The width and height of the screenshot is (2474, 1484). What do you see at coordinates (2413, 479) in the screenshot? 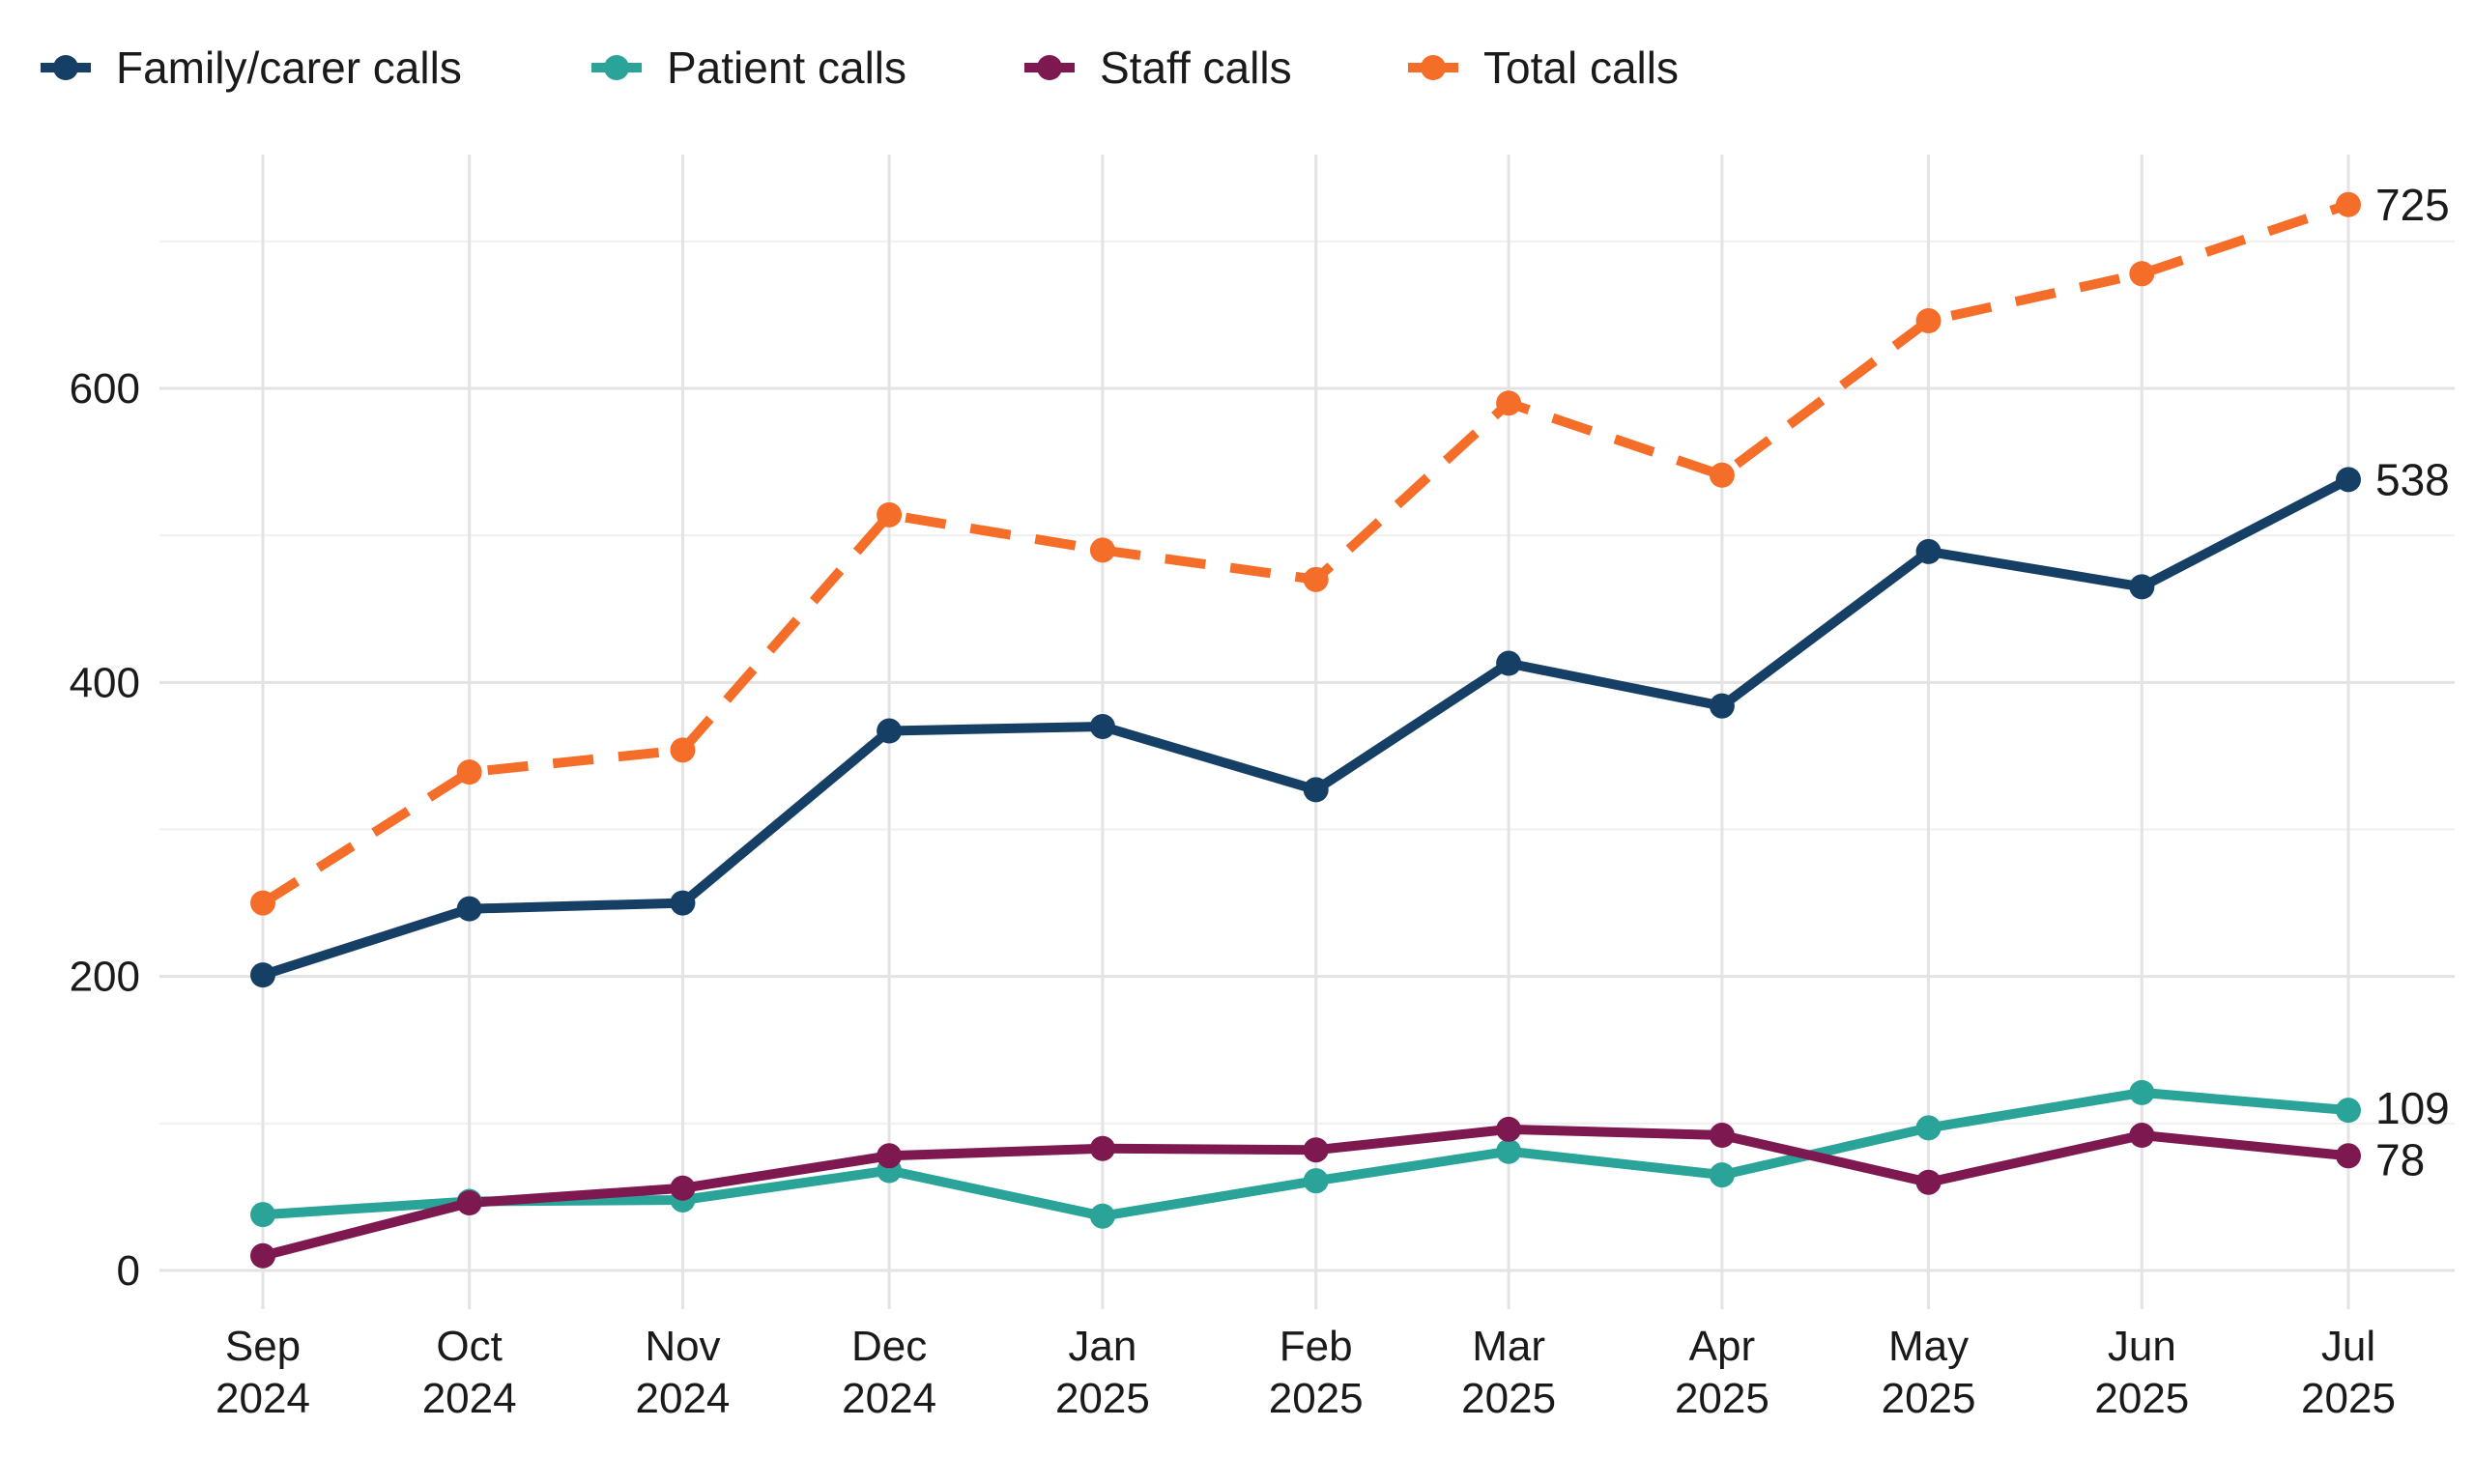
I see `end-label-family-carer-calls: 538` at bounding box center [2413, 479].